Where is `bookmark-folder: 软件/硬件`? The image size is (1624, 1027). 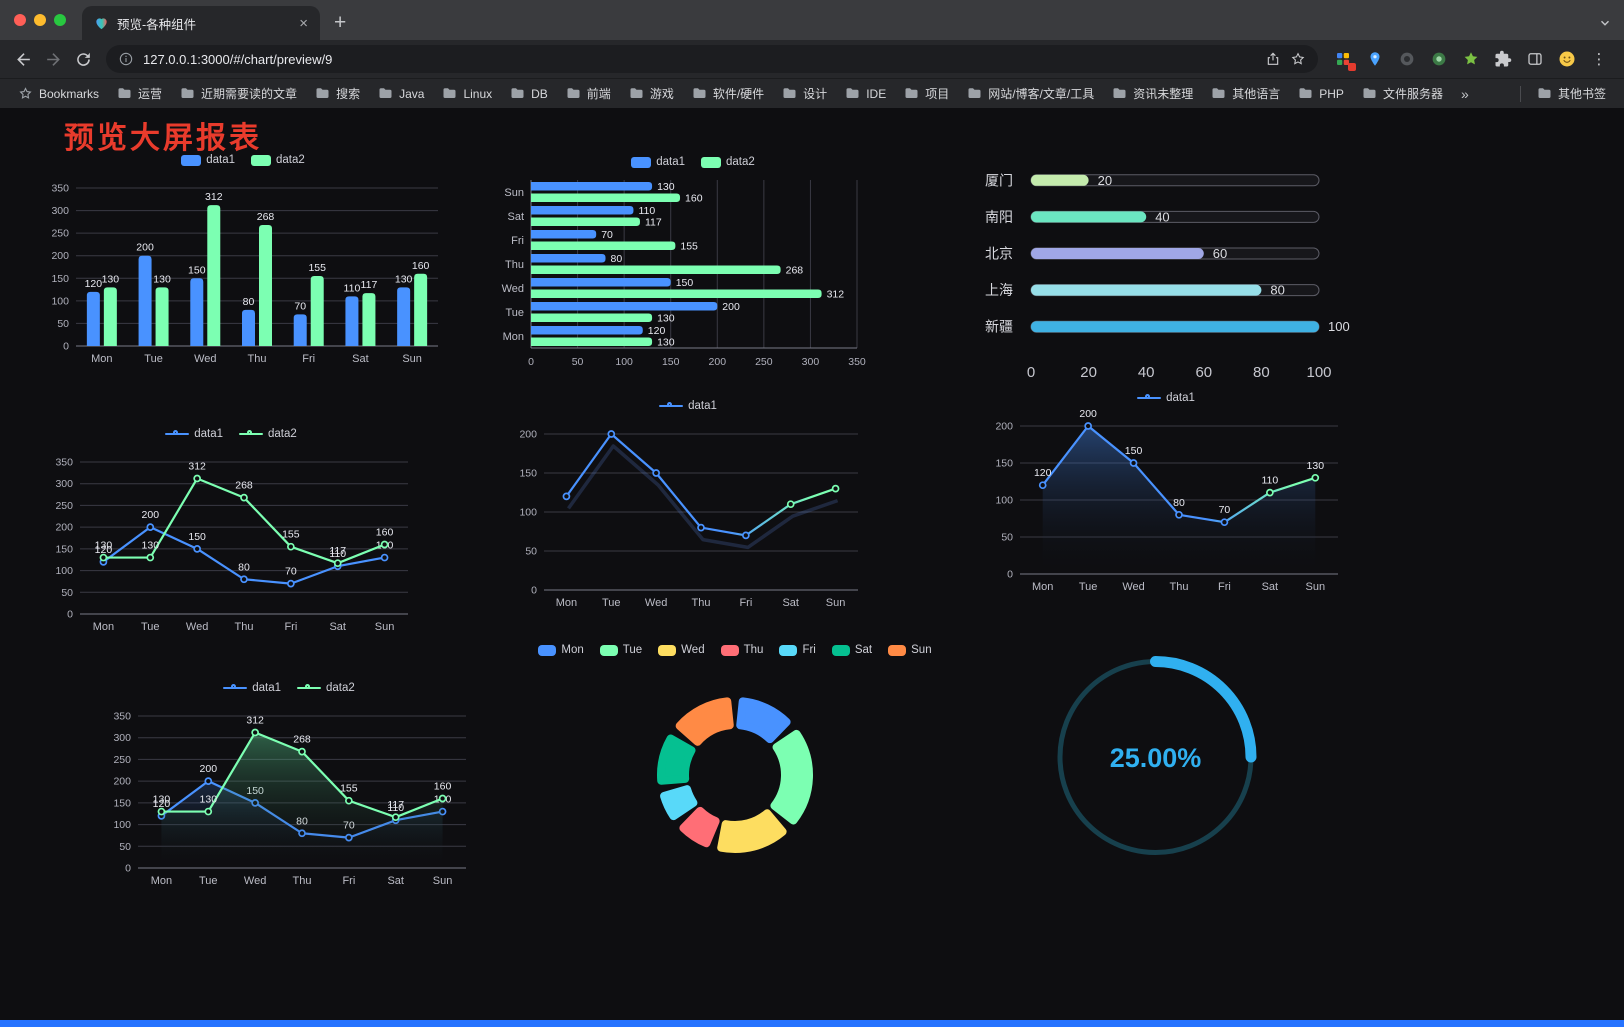 bookmark-folder: 软件/硬件 is located at coordinates (728, 93).